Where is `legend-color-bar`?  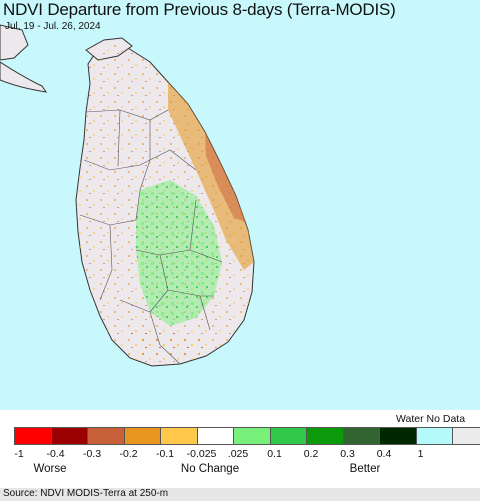
legend-color-bar is located at coordinates (247, 436).